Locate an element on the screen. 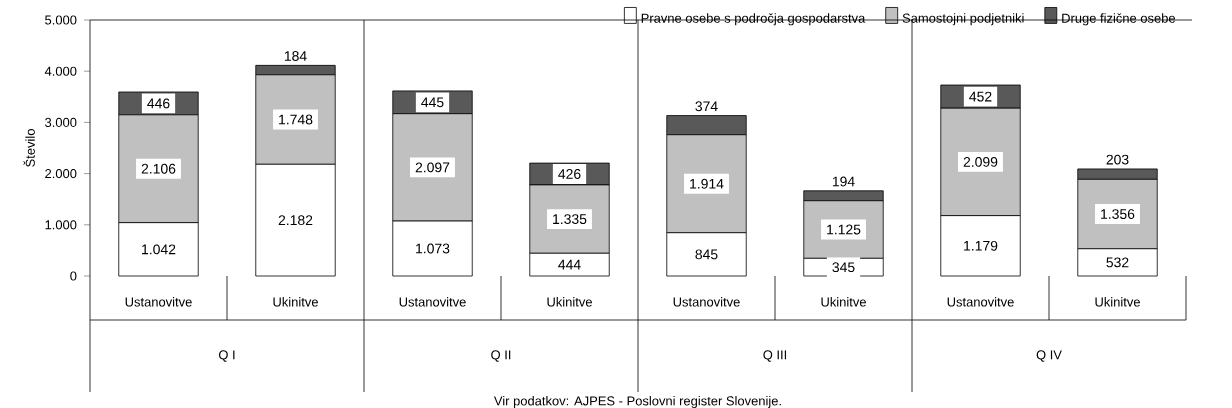  y-tick-label: 2.000 is located at coordinates (61, 174).